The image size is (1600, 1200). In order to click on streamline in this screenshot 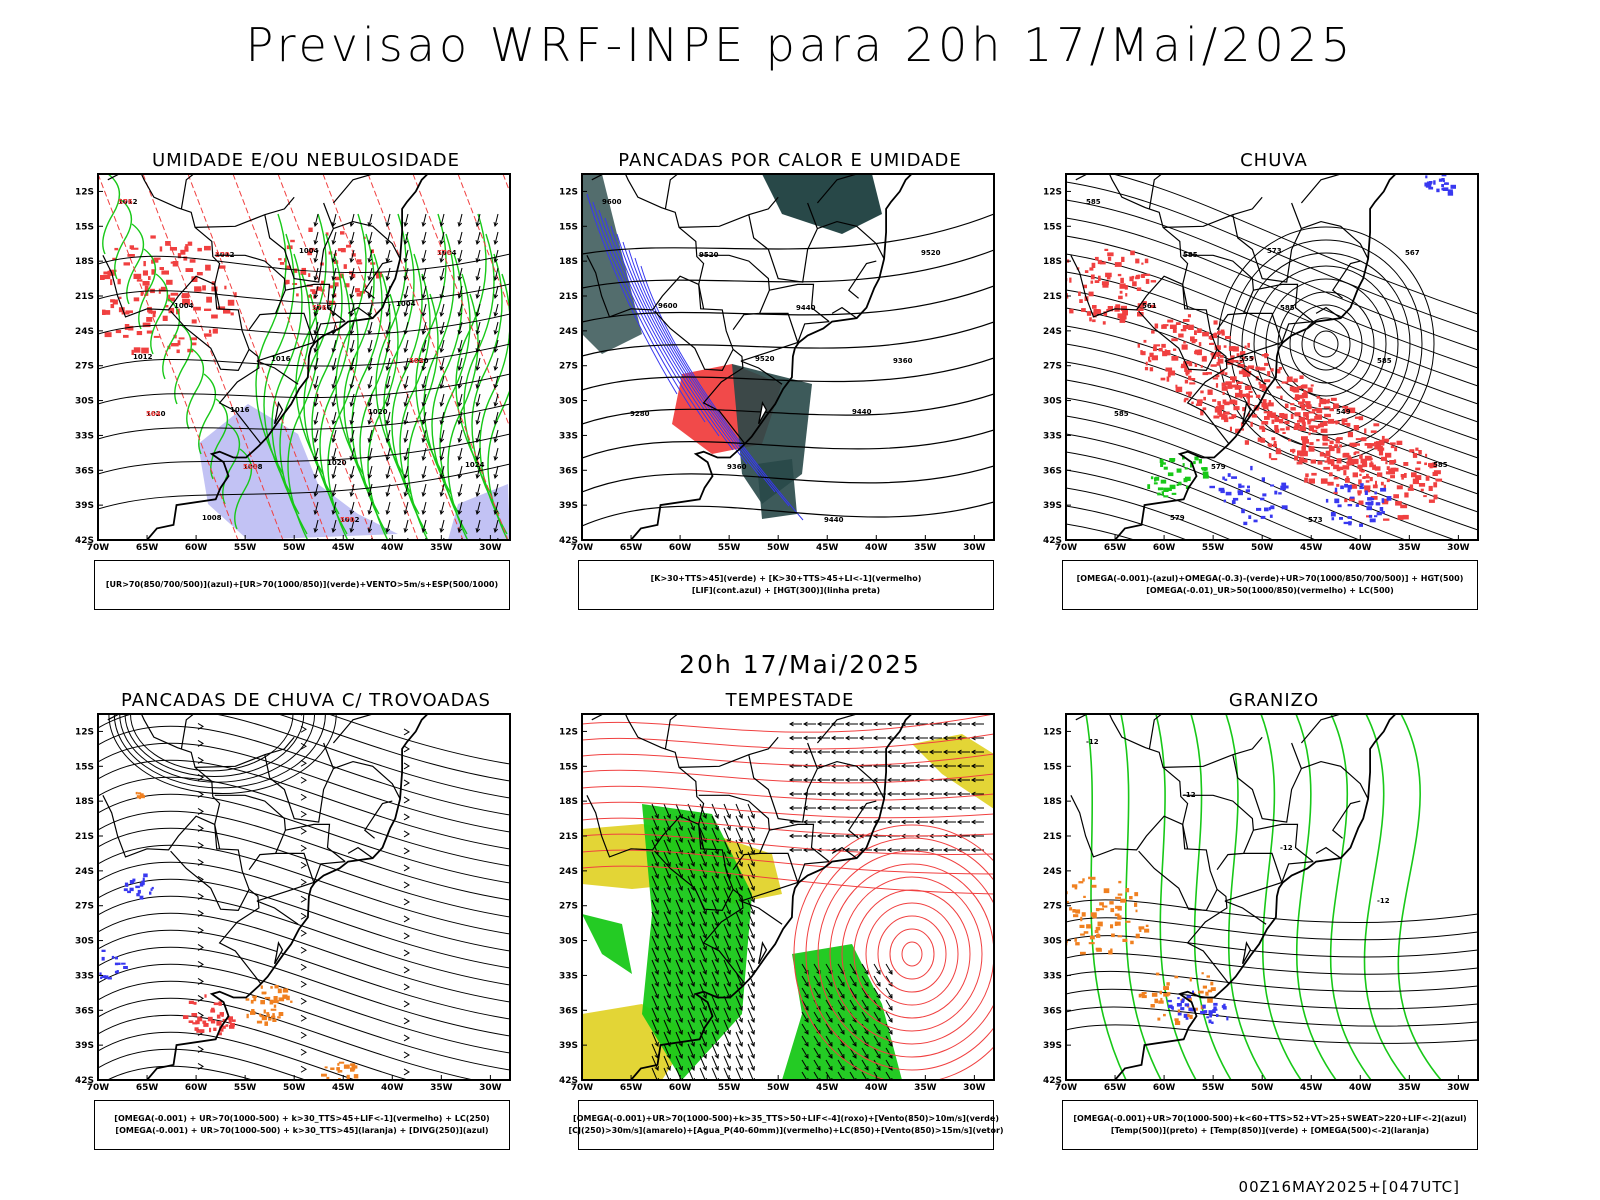, I will do `click(393, 748)`.